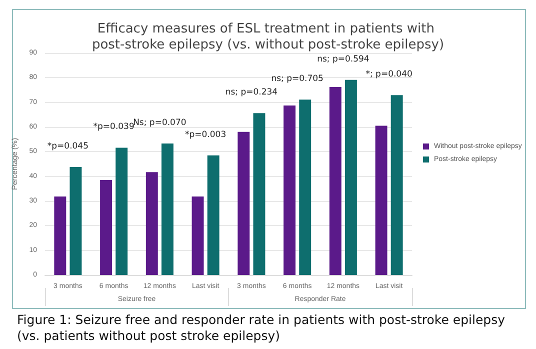  What do you see at coordinates (113, 127) in the screenshot?
I see `annotation: *p=0.039` at bounding box center [113, 127].